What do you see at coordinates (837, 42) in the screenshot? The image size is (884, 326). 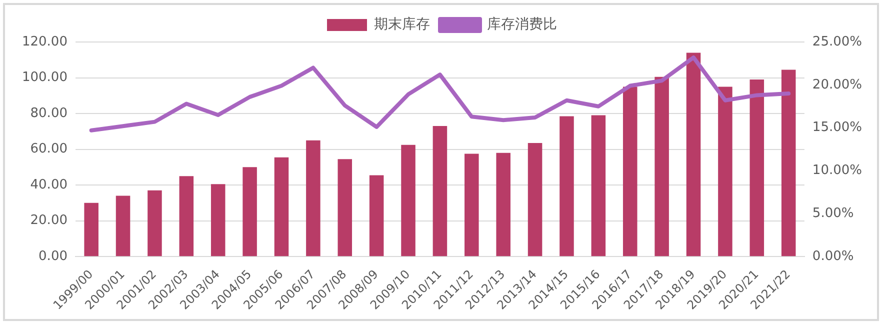 I see `y2-tick-label: 25.00%` at bounding box center [837, 42].